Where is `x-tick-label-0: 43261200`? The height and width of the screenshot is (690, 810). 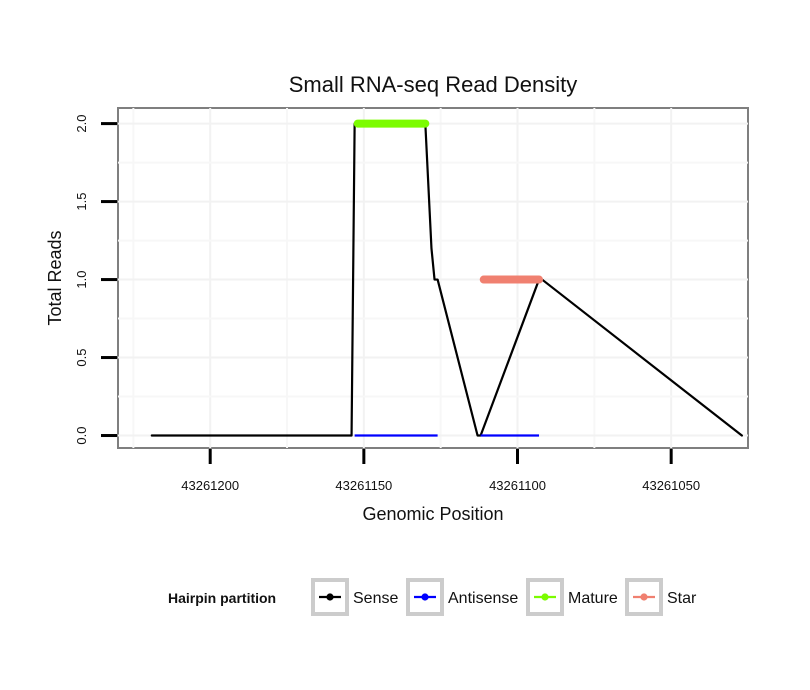
x-tick-label-0: 43261200 is located at coordinates (210, 485).